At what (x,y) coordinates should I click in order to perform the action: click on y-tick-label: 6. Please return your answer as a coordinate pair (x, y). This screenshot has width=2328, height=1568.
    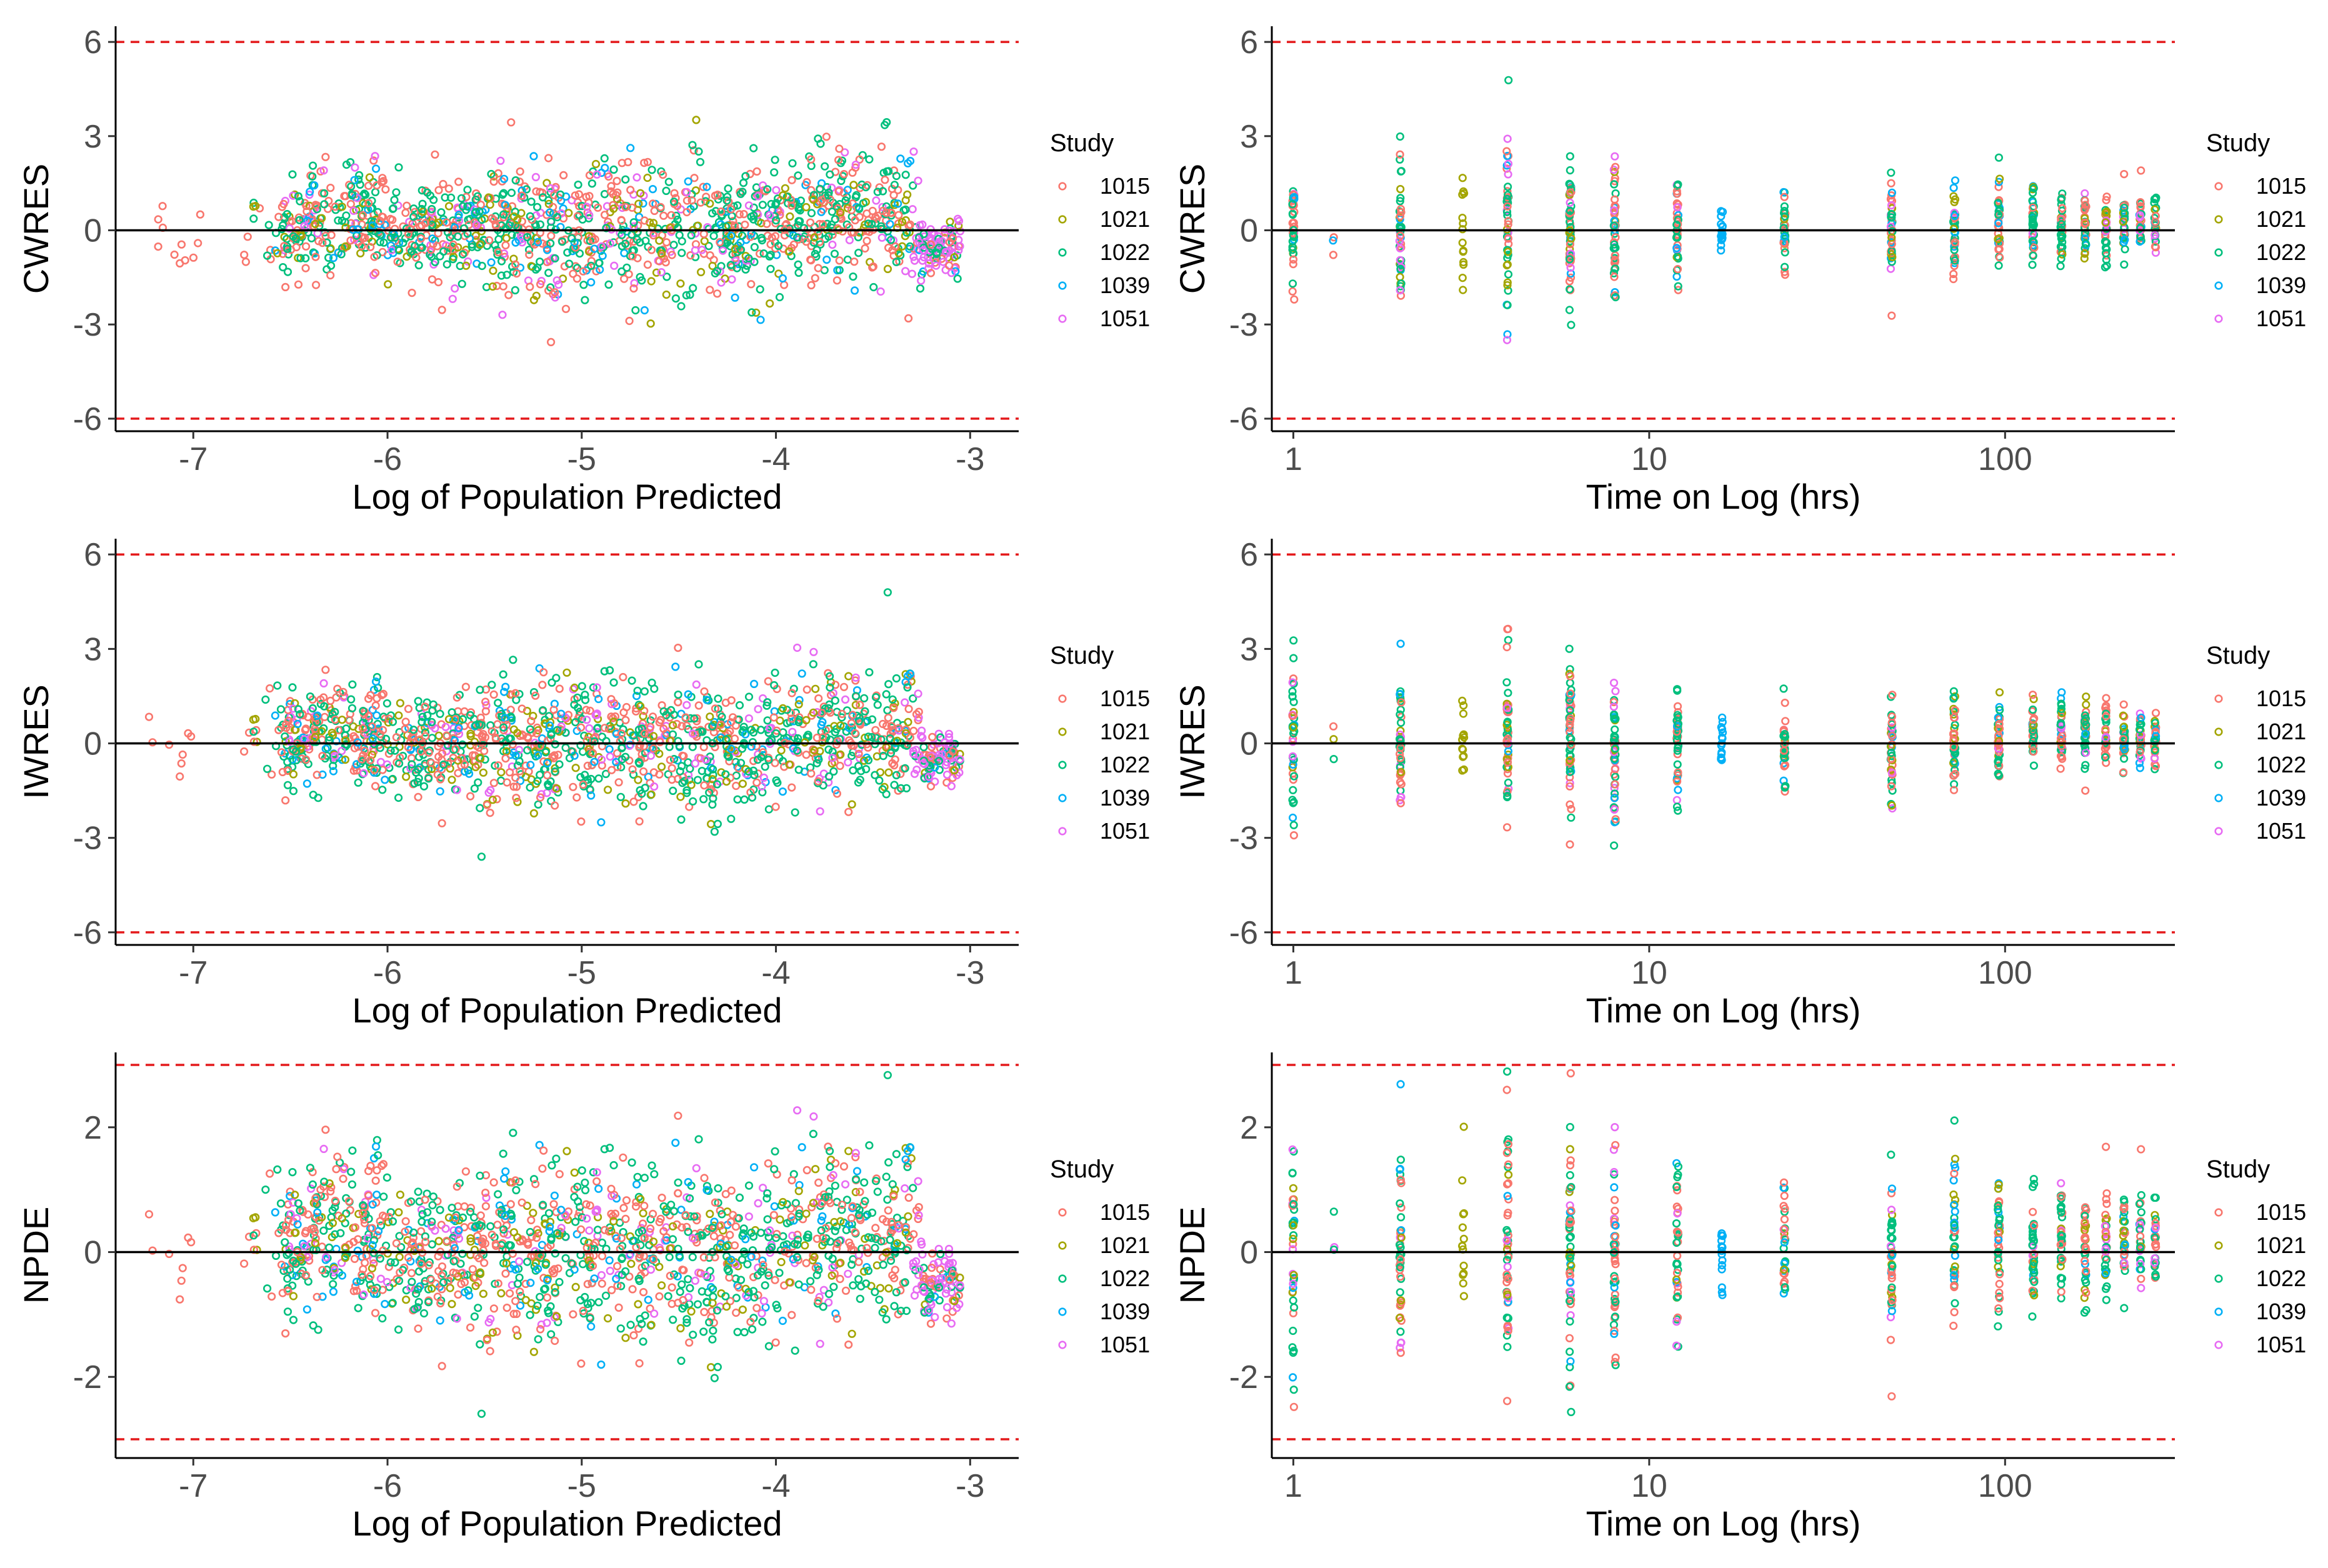
    Looking at the image, I should click on (93, 42).